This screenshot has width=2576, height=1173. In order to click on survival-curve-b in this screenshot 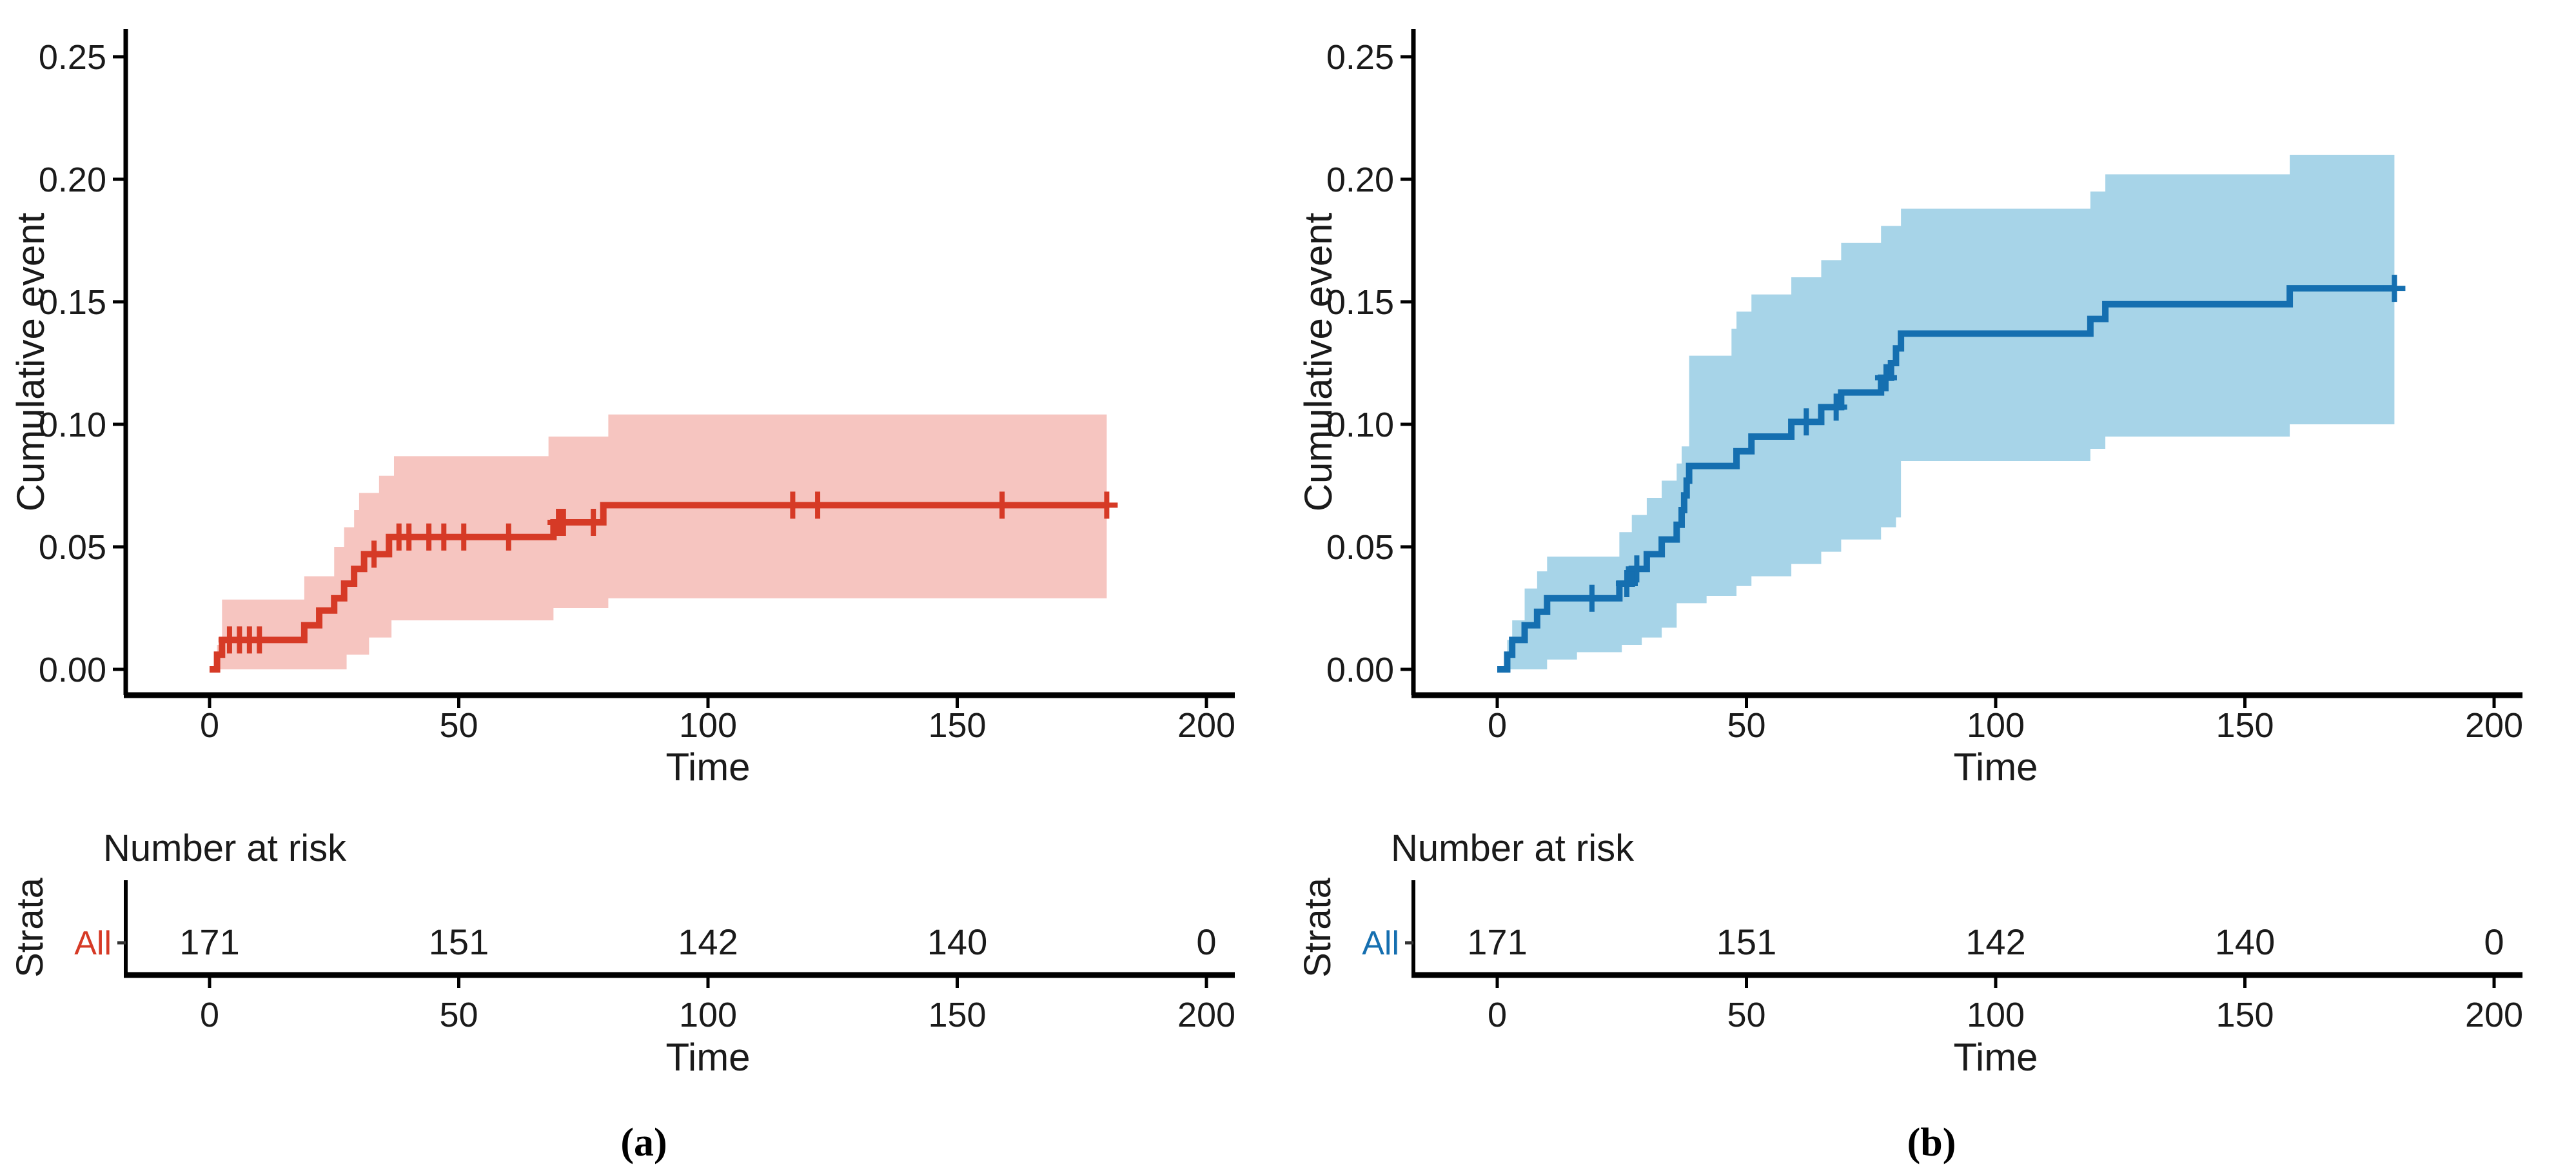, I will do `click(1946, 479)`.